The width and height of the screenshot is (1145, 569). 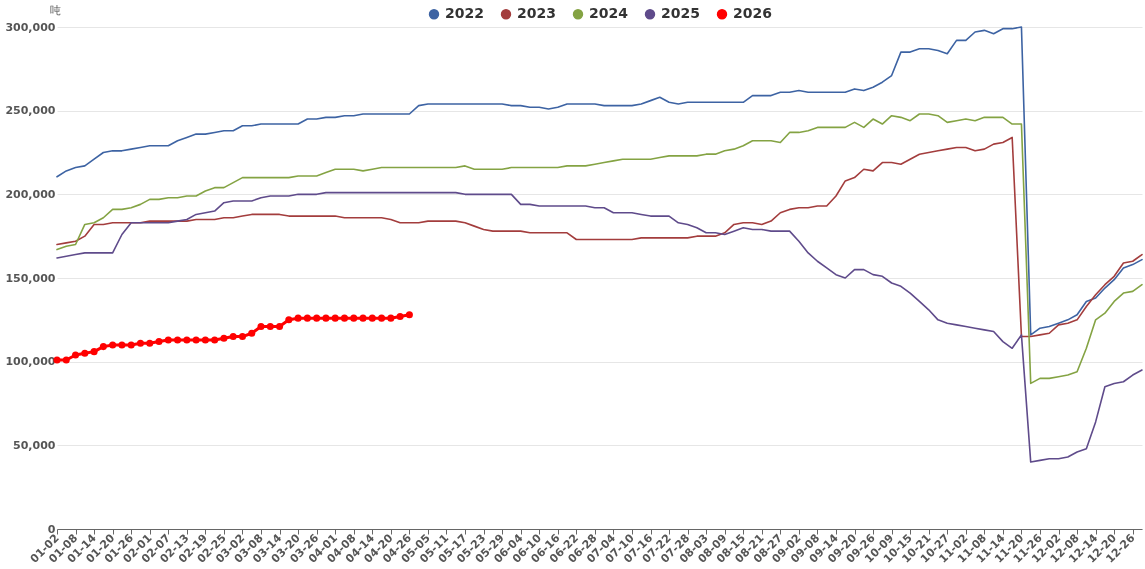 What do you see at coordinates (30, 194) in the screenshot?
I see `y-tick-label: 200,000` at bounding box center [30, 194].